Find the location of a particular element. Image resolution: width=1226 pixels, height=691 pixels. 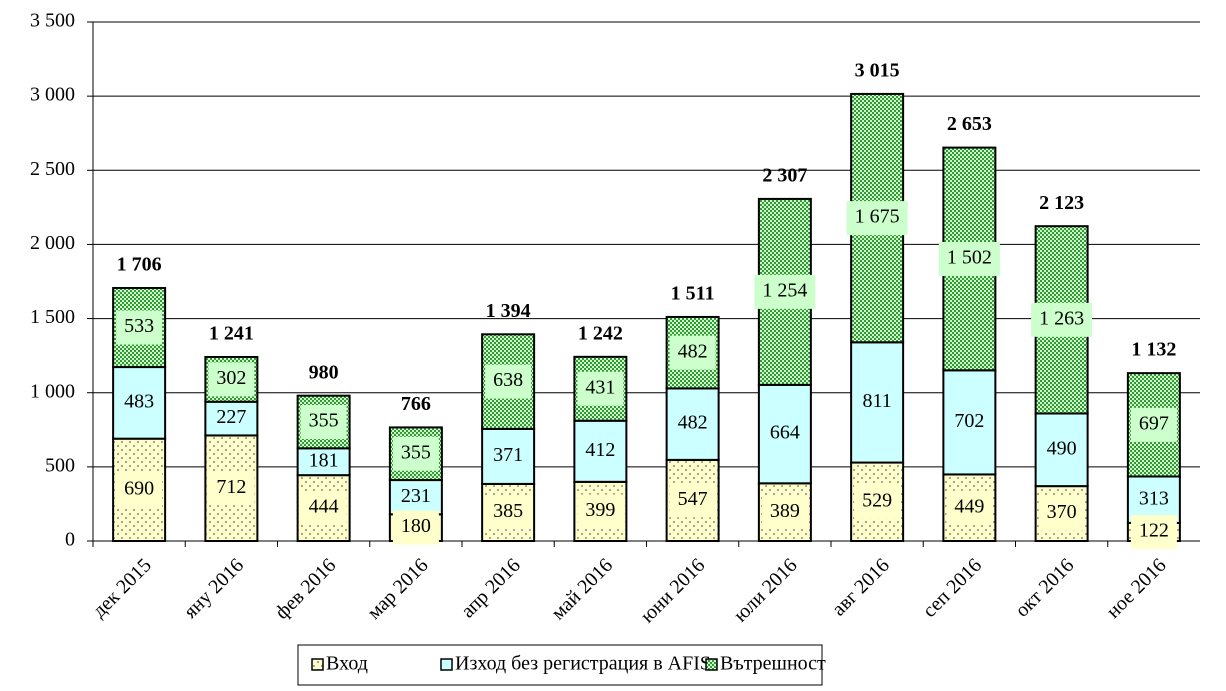

total-label: 2 307 is located at coordinates (784, 175).